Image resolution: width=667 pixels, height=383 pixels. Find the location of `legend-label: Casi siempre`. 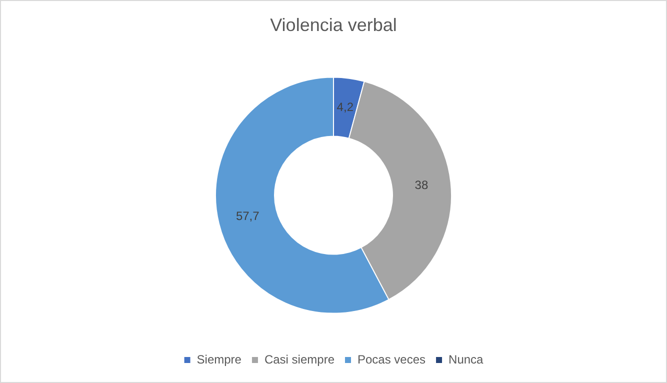

legend-label: Casi siempre is located at coordinates (299, 359).